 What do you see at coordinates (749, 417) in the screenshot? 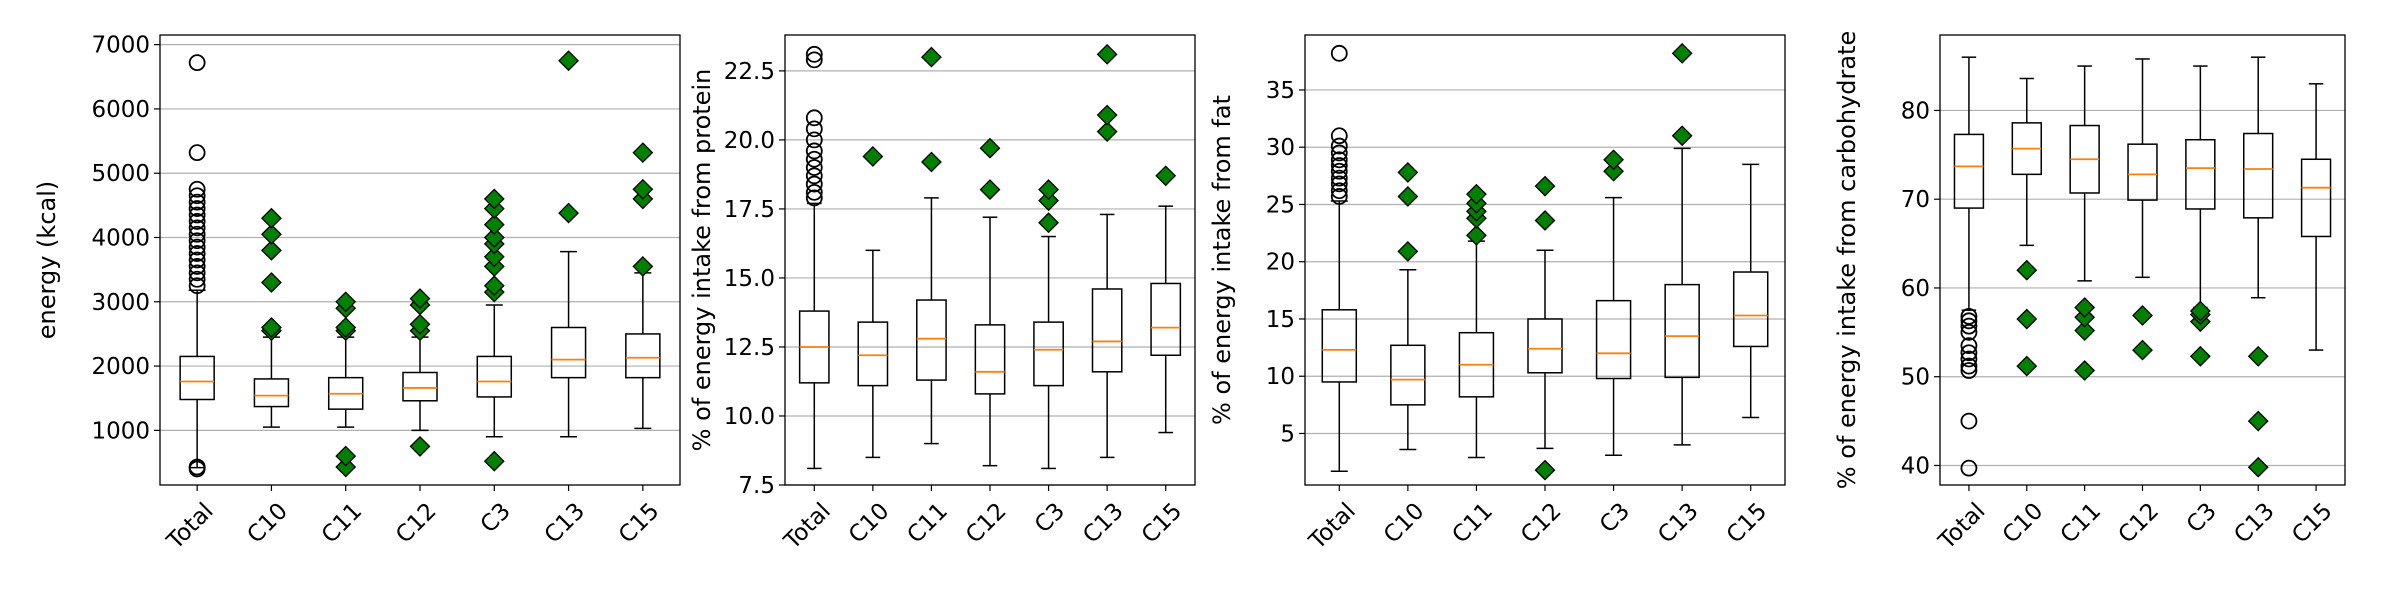
I see `y-tick-label: 10.0` at bounding box center [749, 417].